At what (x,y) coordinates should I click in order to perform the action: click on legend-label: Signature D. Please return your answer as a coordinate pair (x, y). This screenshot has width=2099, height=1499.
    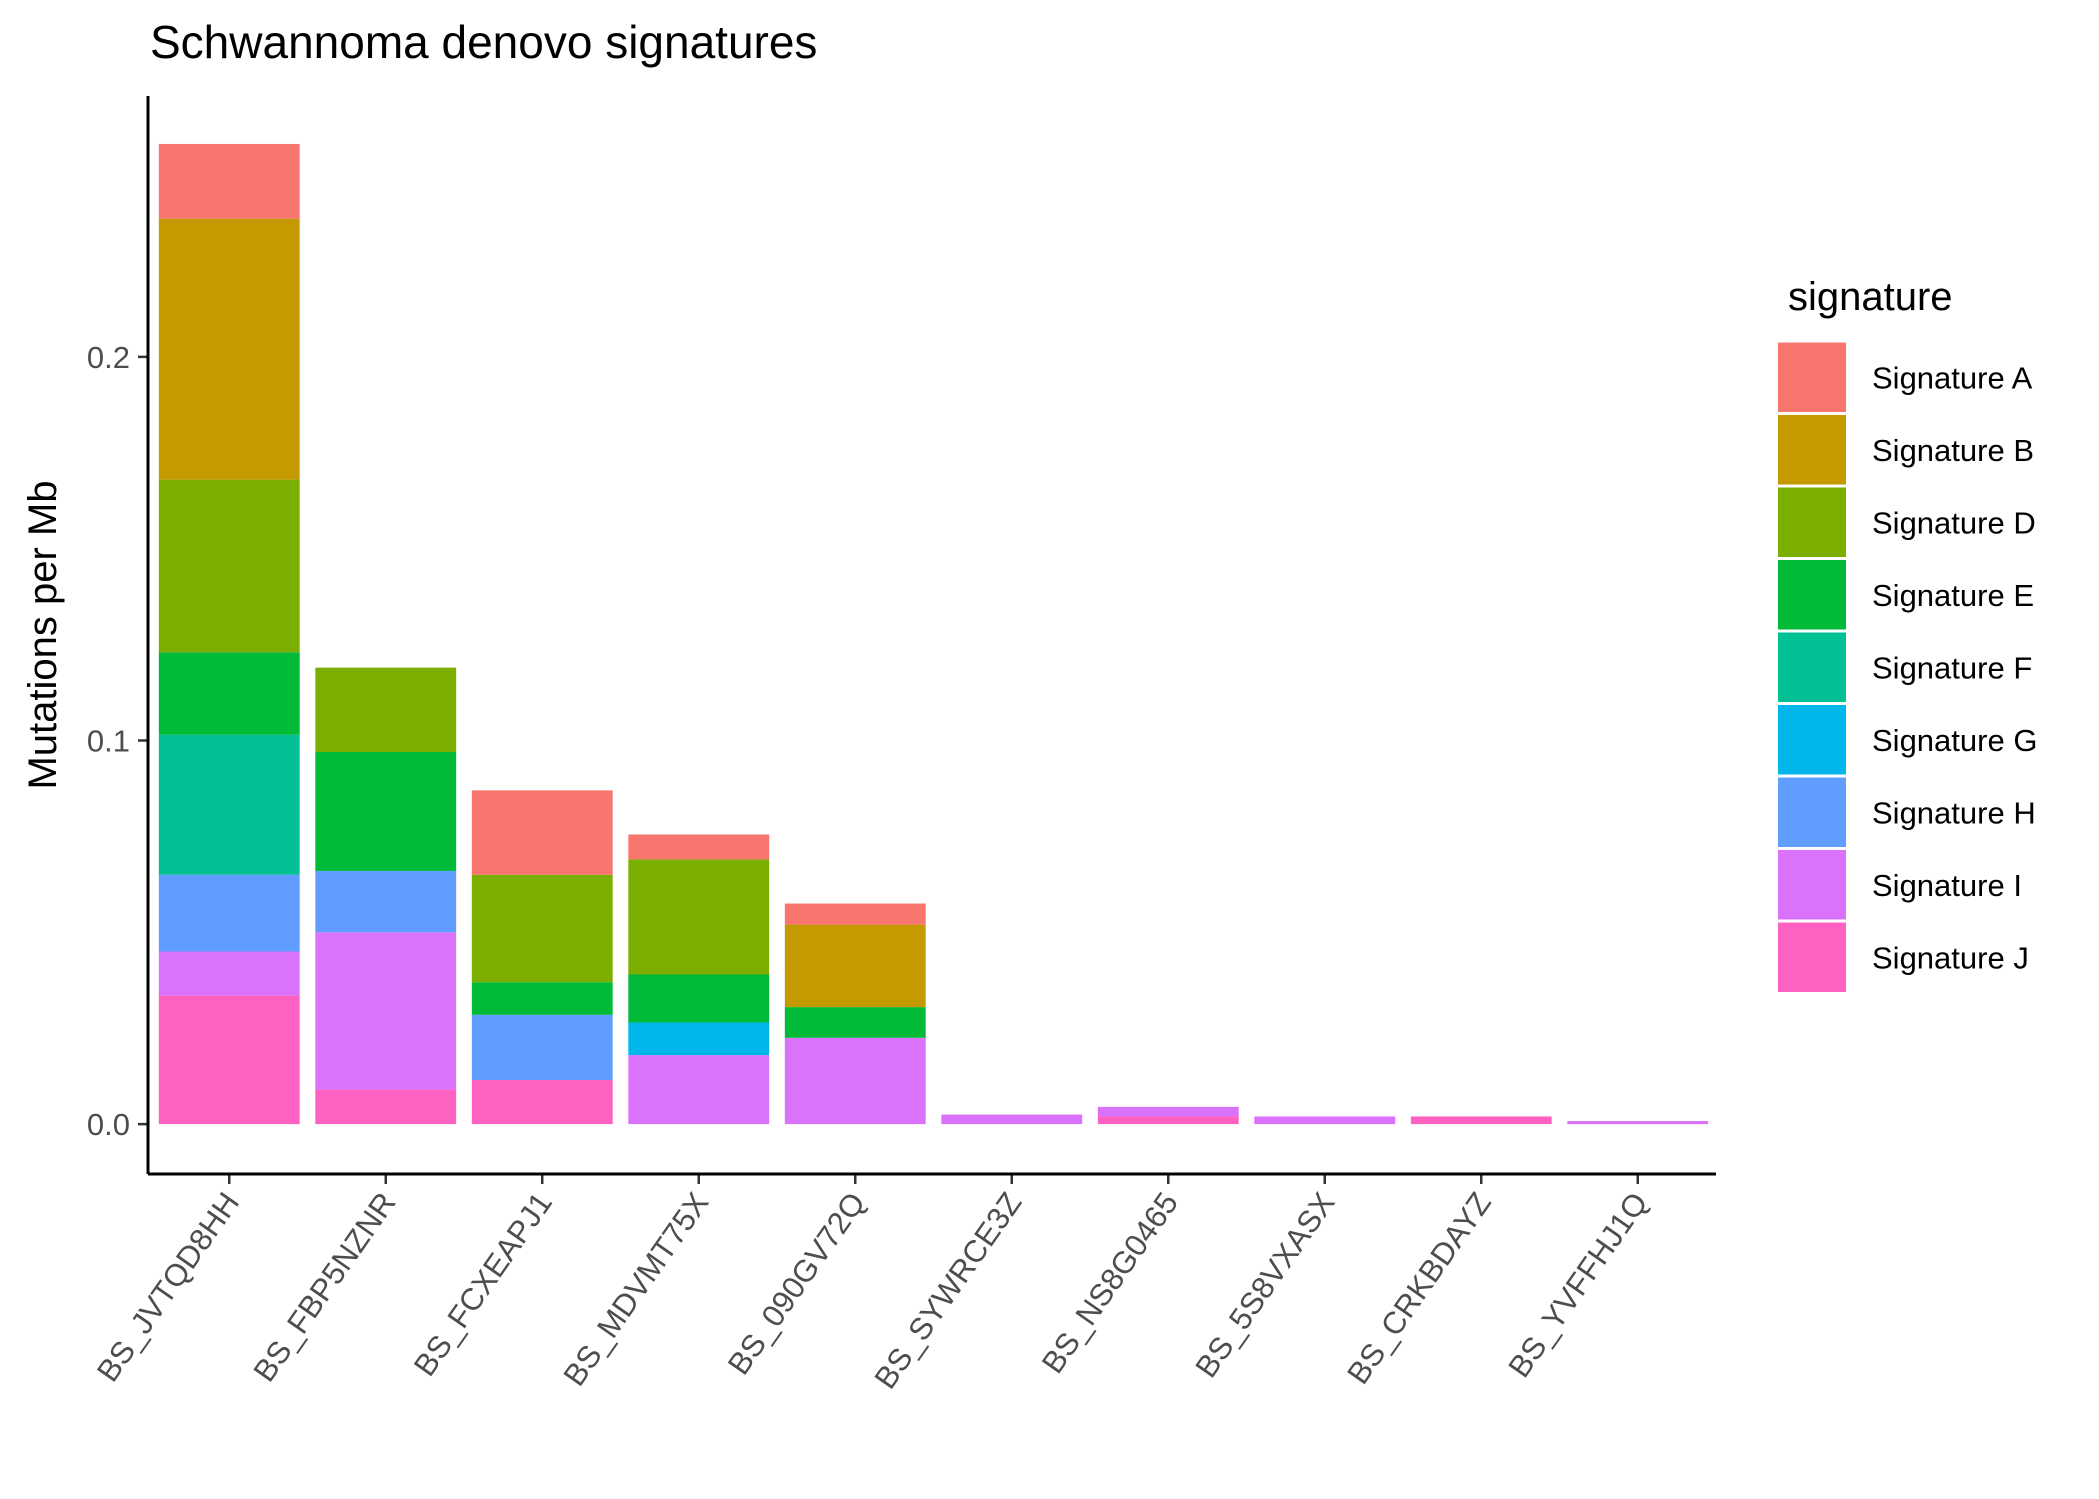
    Looking at the image, I should click on (1954, 522).